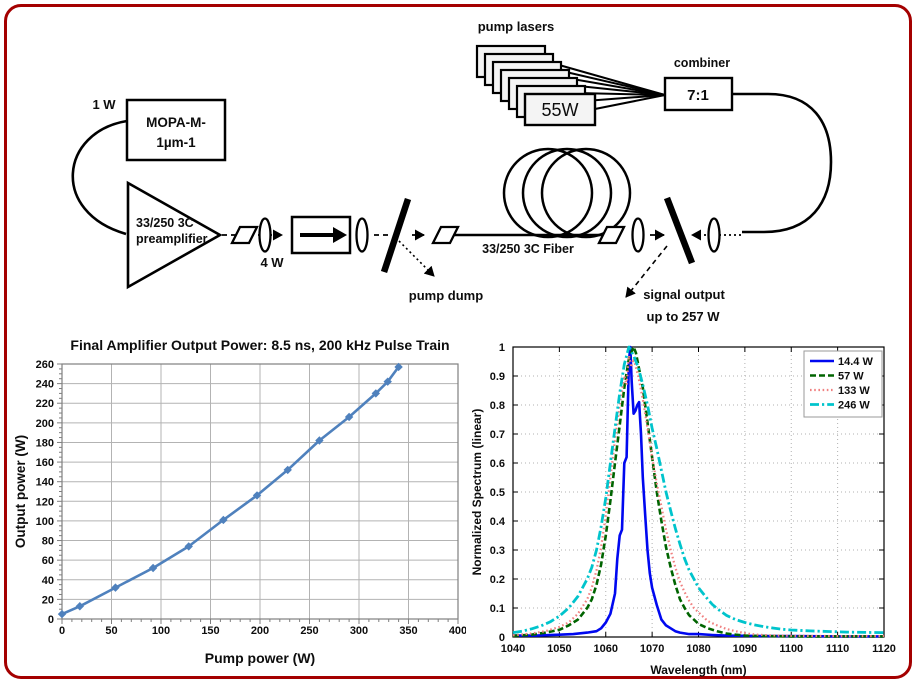  I want to click on svg-text: 1080, so click(698, 649).